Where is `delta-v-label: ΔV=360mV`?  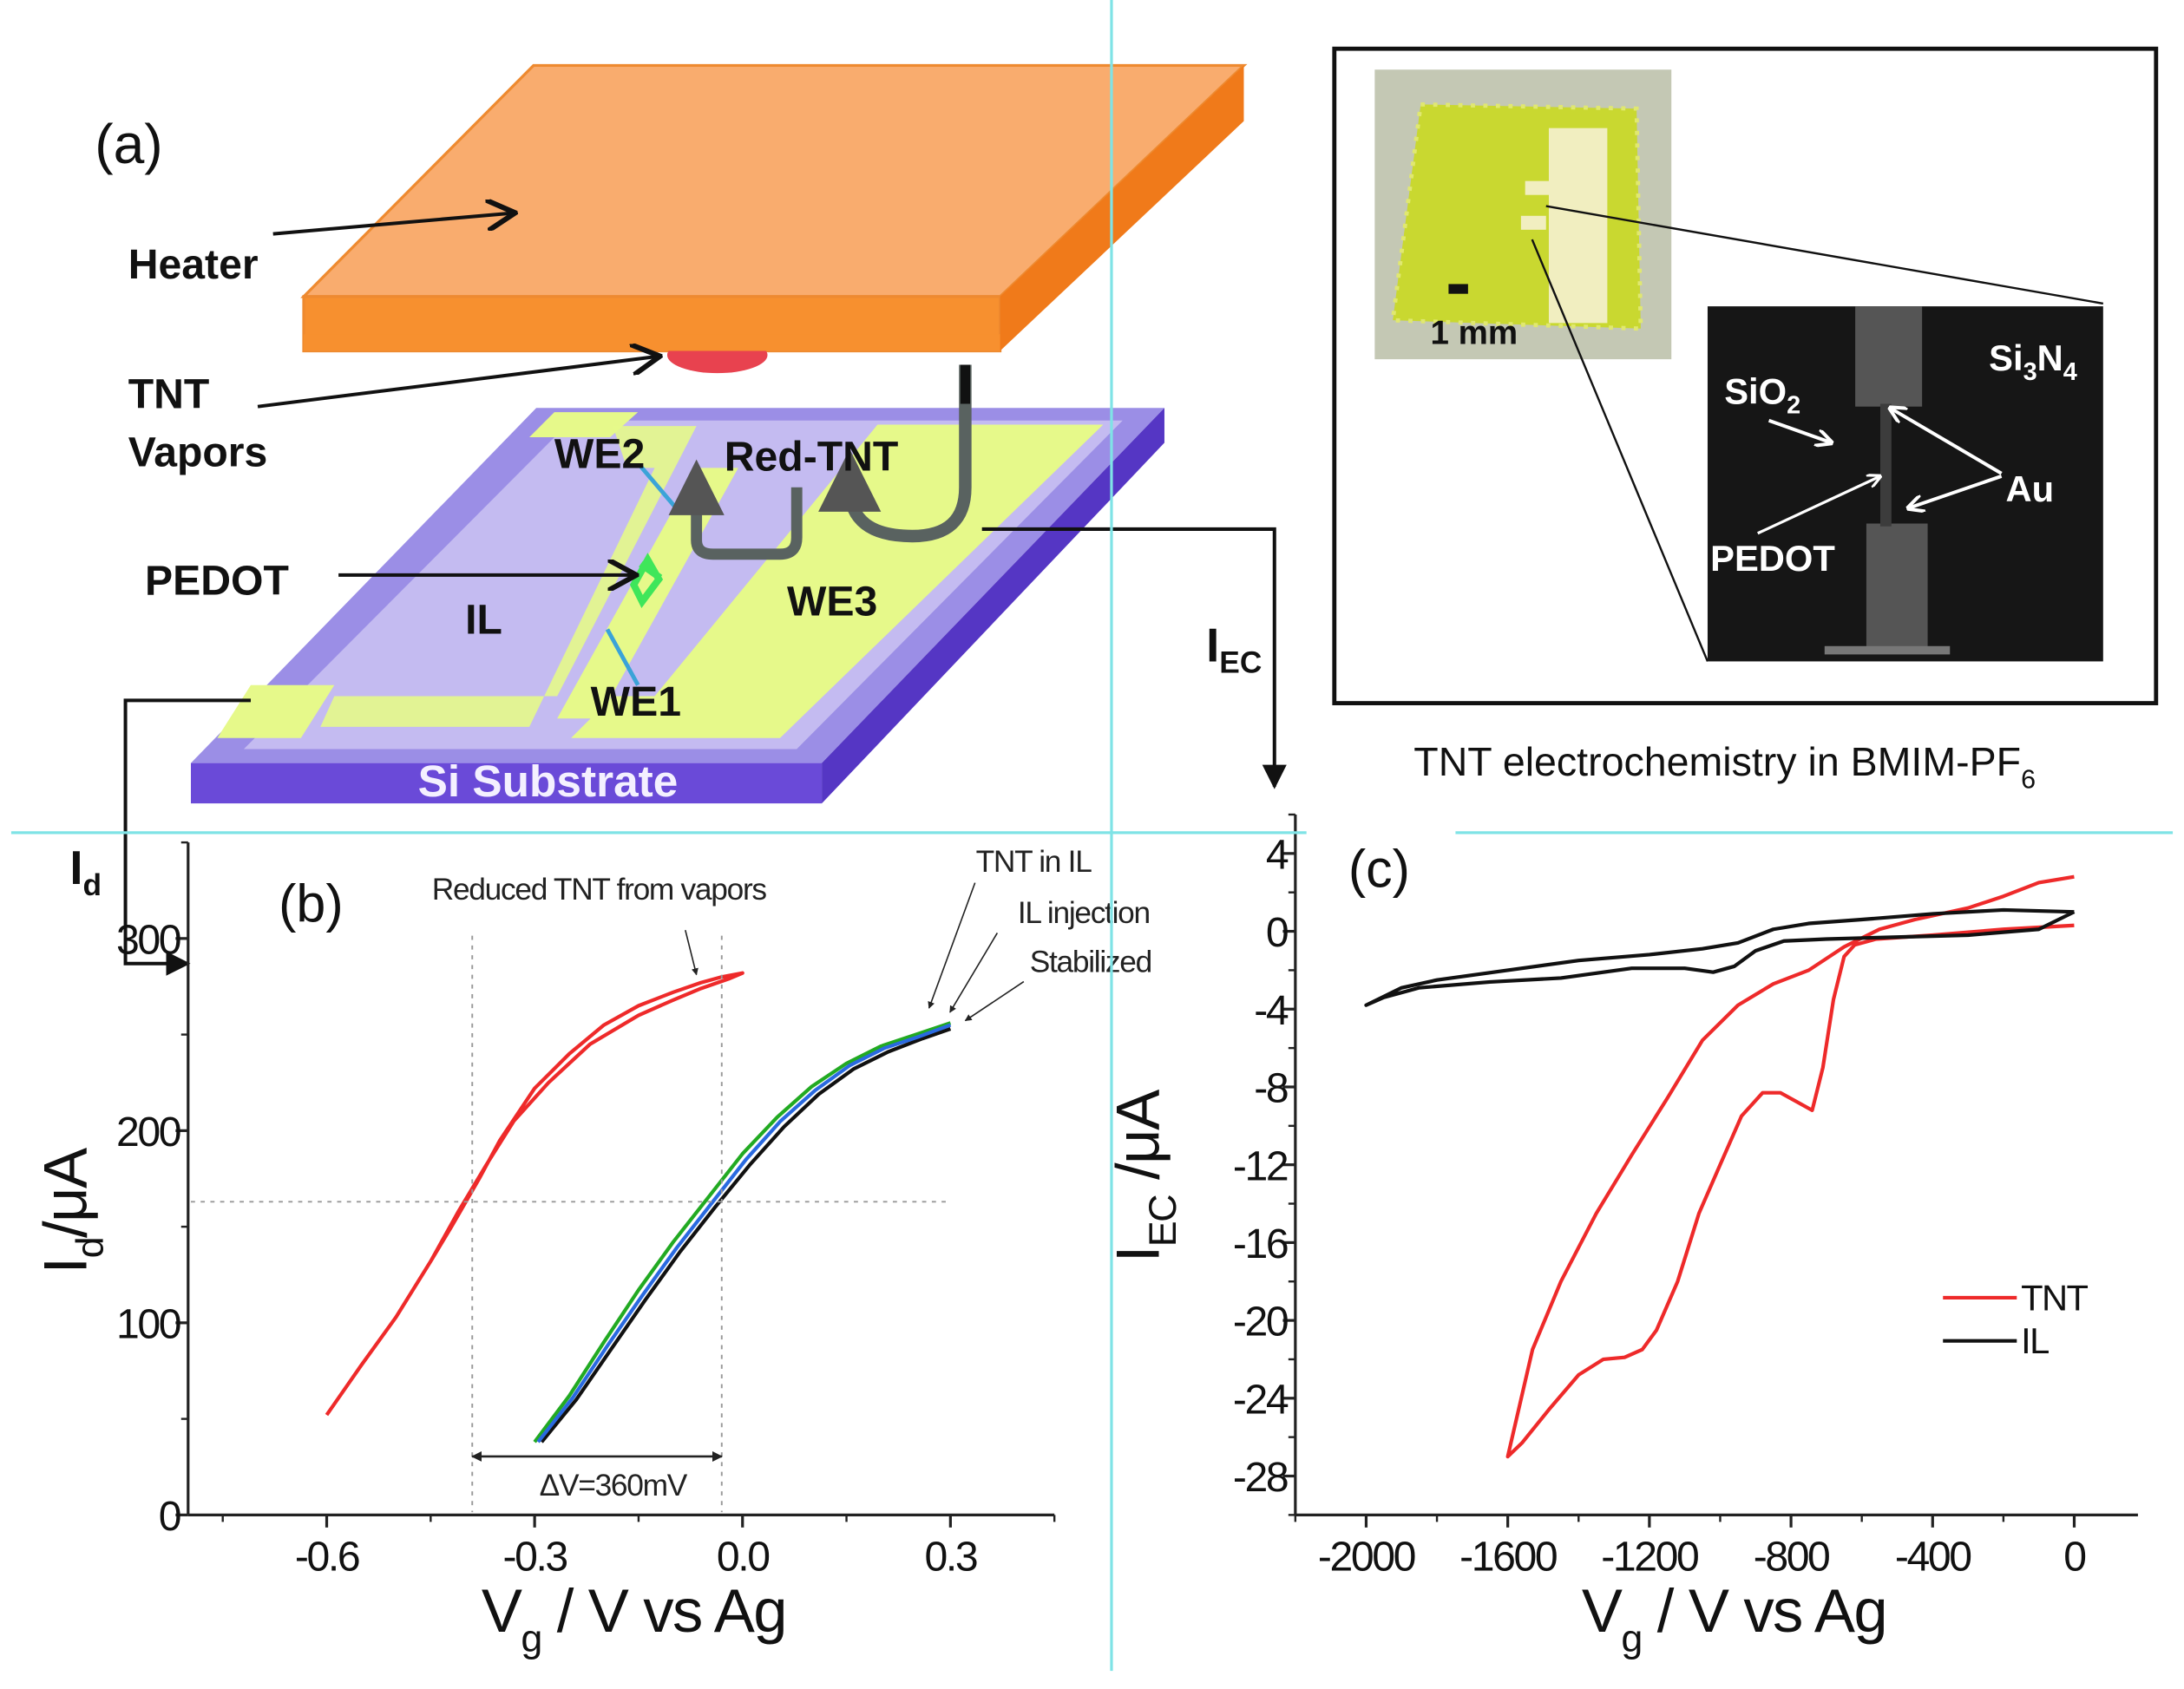
delta-v-label: ΔV=360mV is located at coordinates (614, 1485).